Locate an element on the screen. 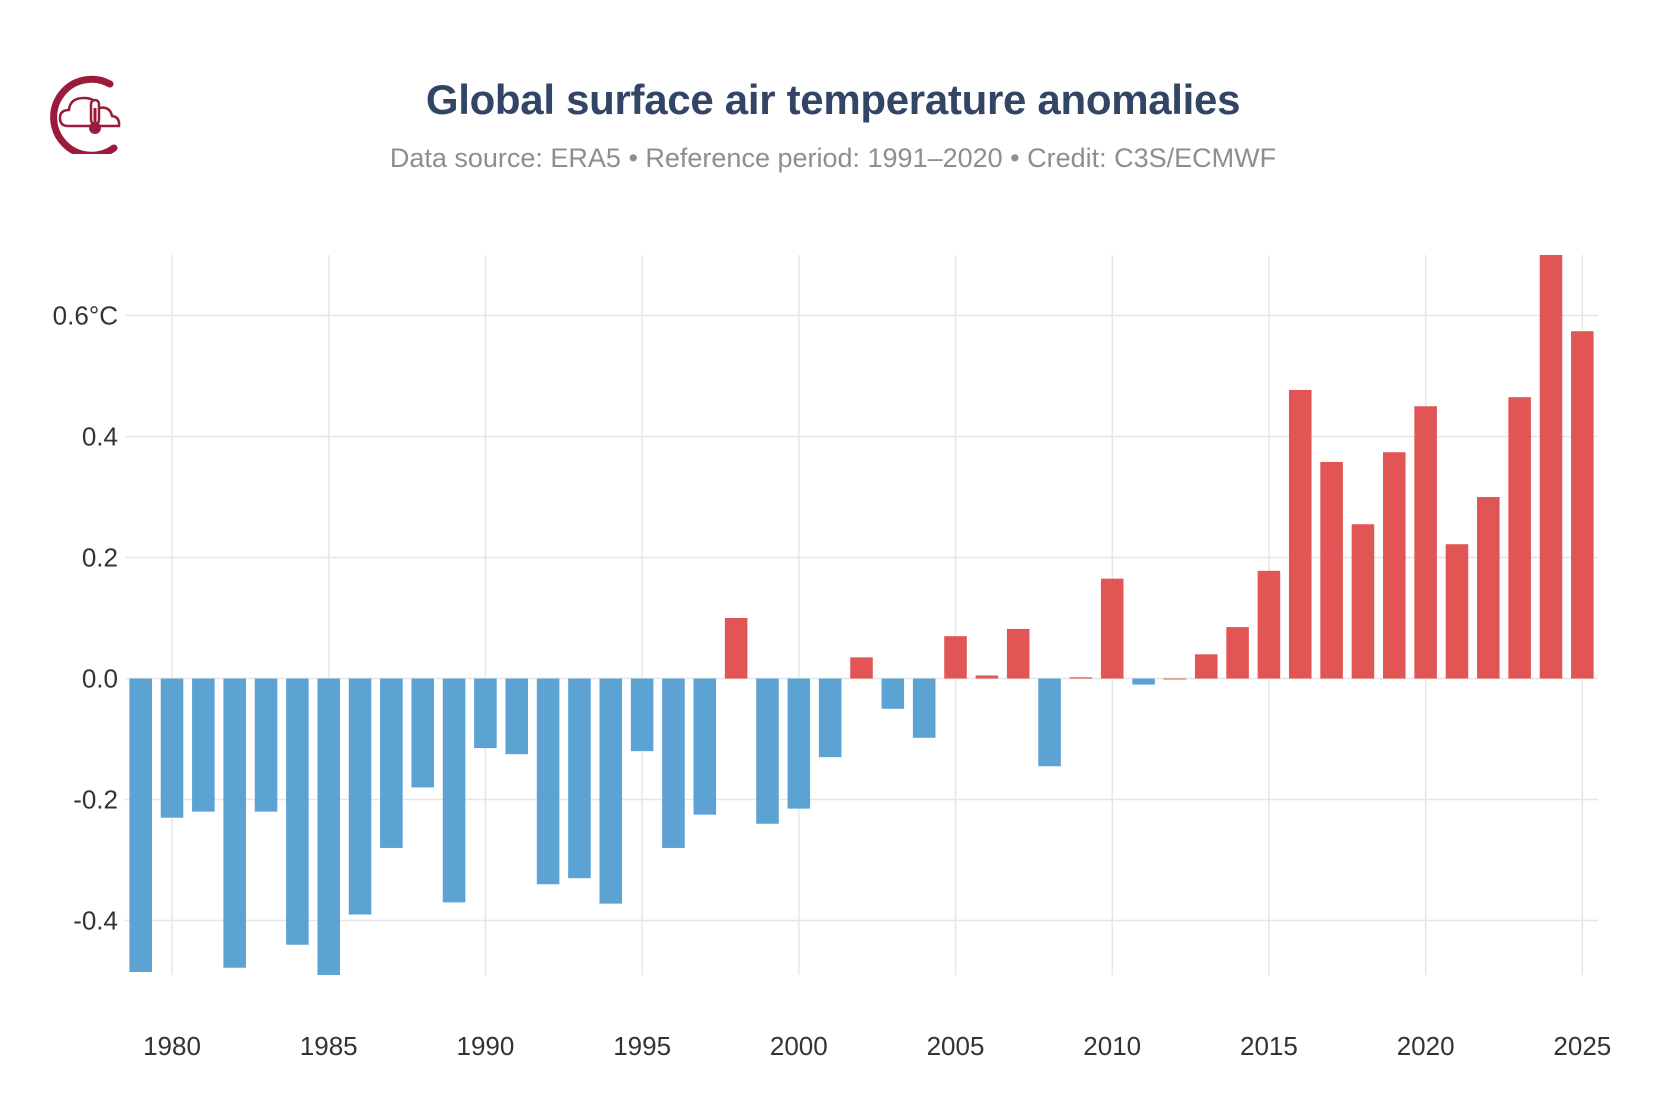 Image resolution: width=1666 pixels, height=1108 pixels. bar-2020 is located at coordinates (1425, 542).